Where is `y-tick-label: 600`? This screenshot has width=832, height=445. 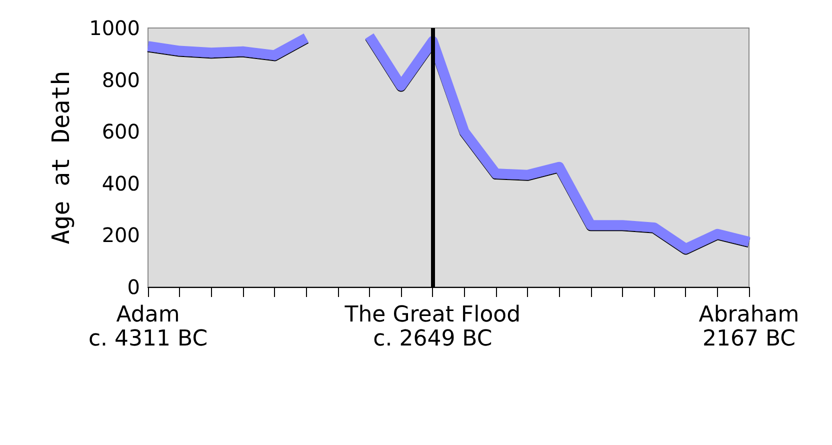
y-tick-label: 600 is located at coordinates (121, 132).